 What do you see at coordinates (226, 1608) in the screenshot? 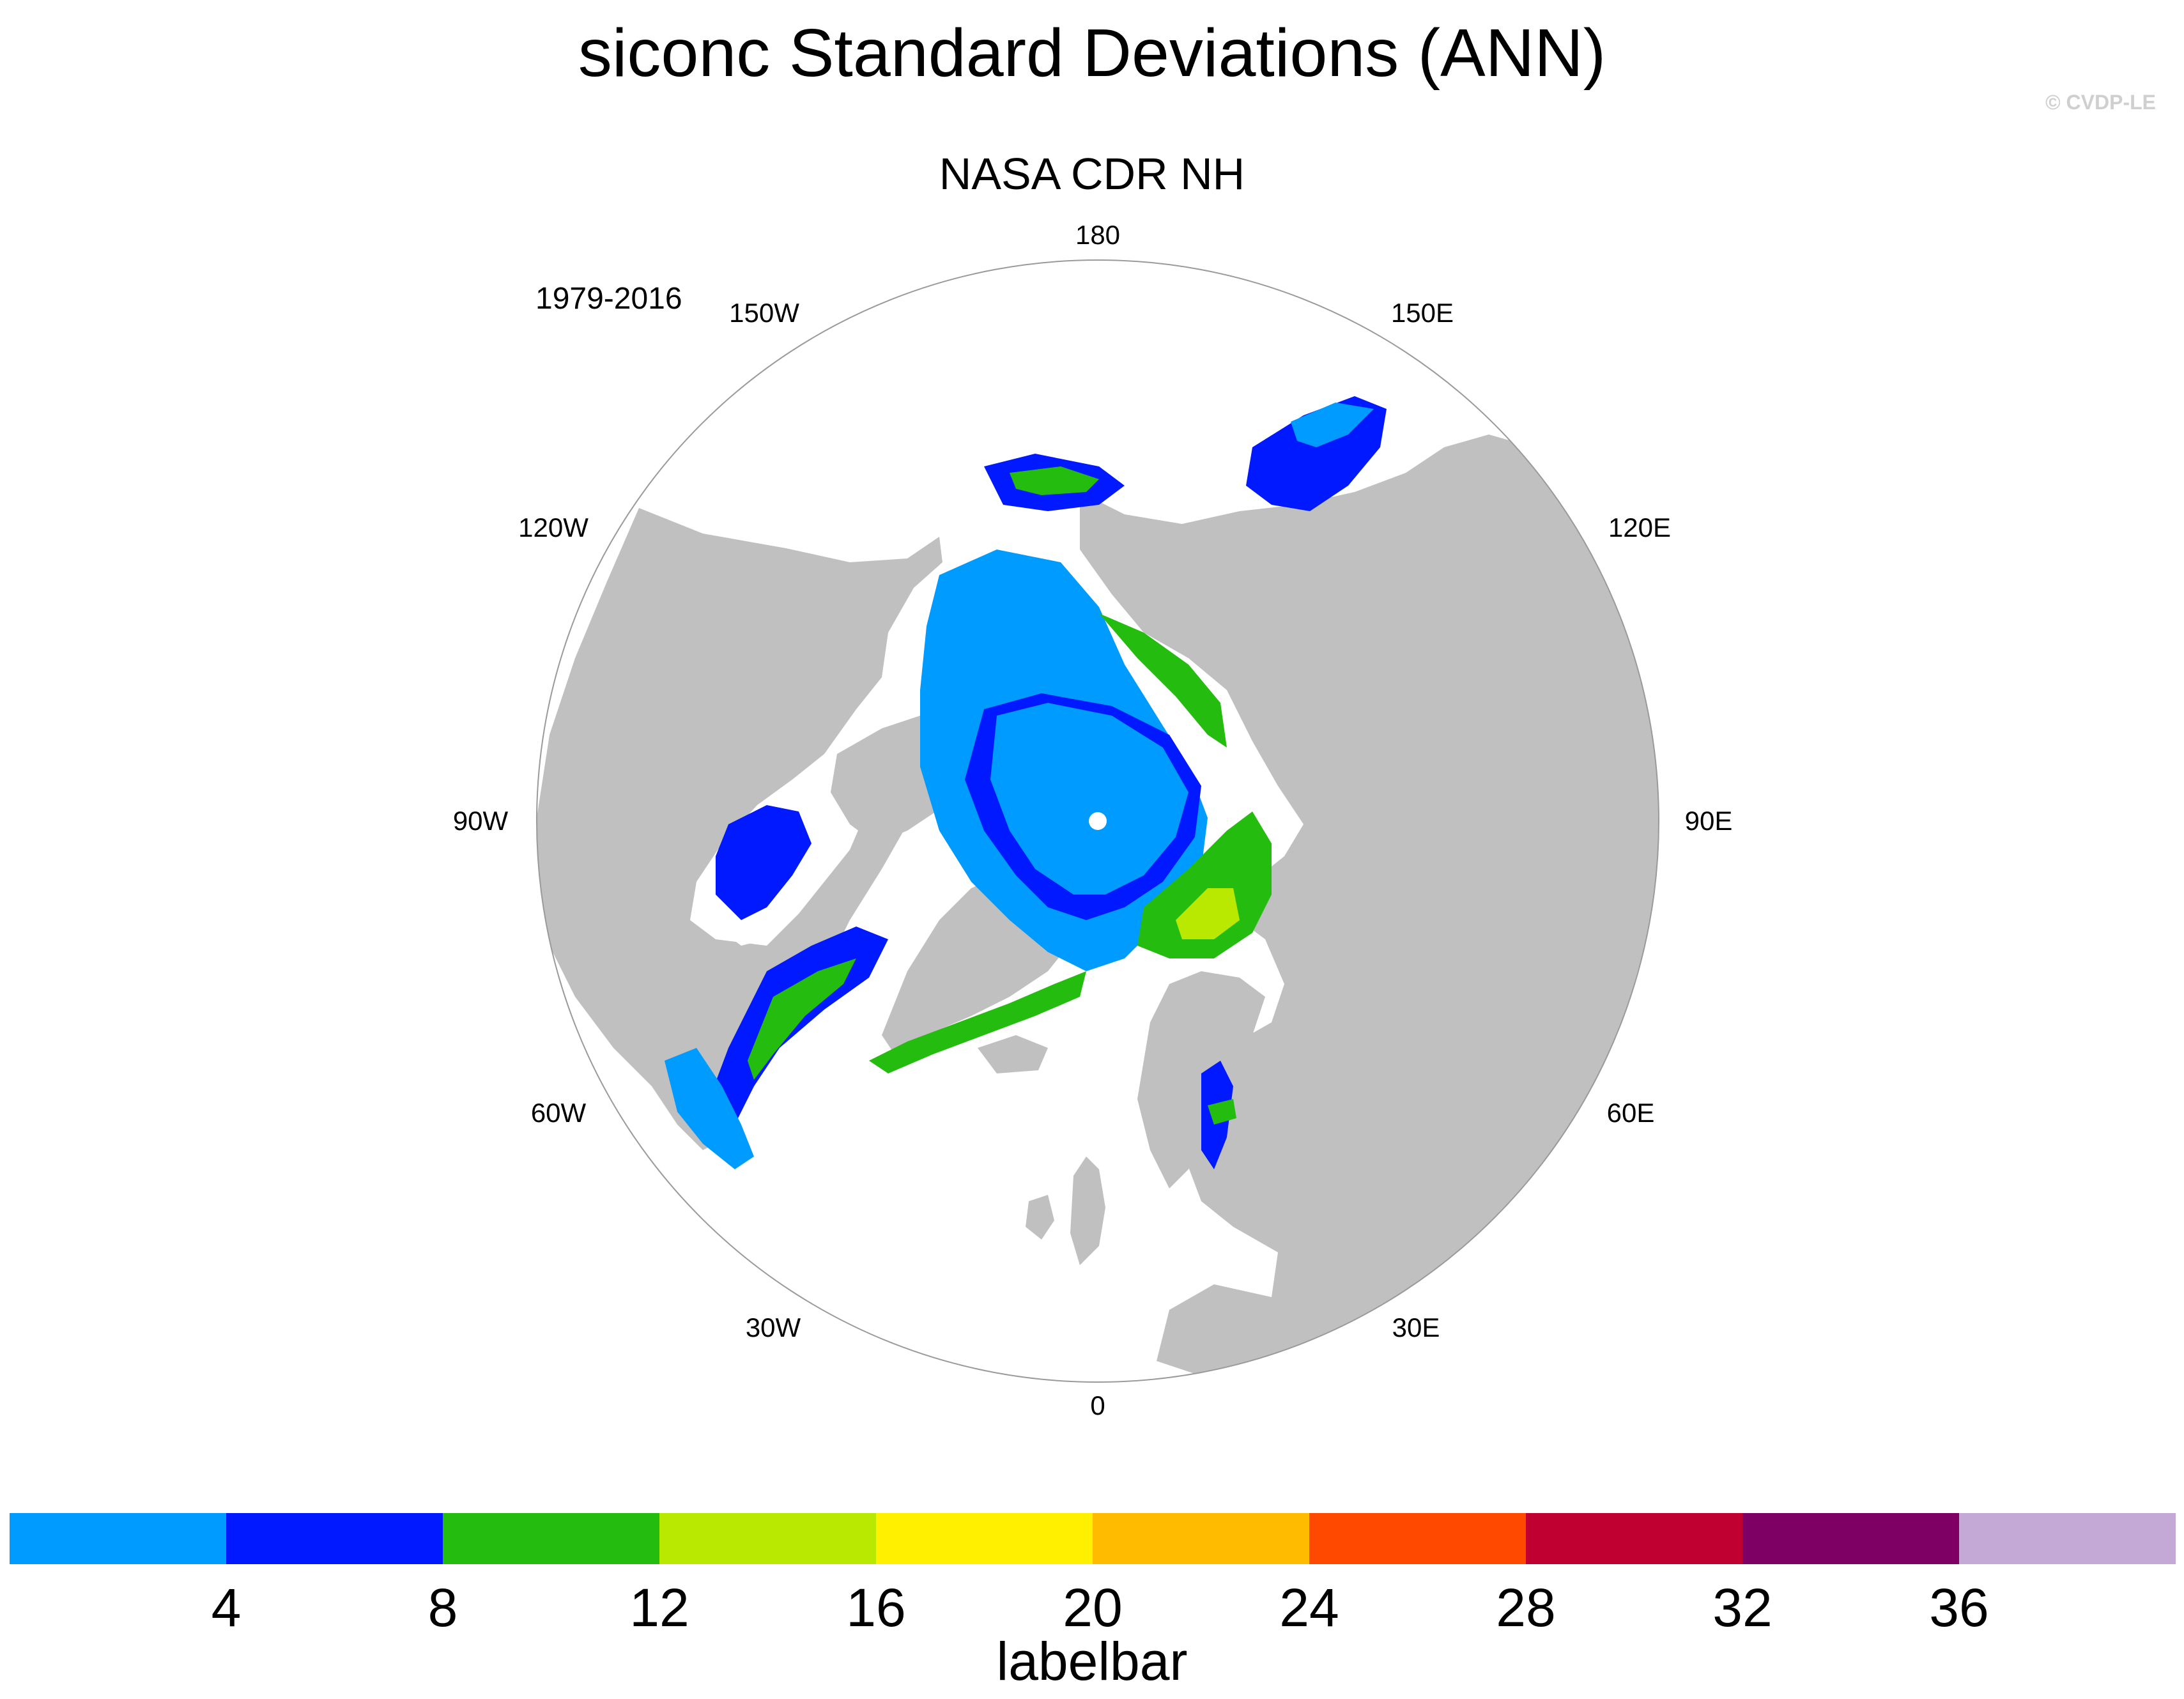
I see `colorbar-tick-label: 4` at bounding box center [226, 1608].